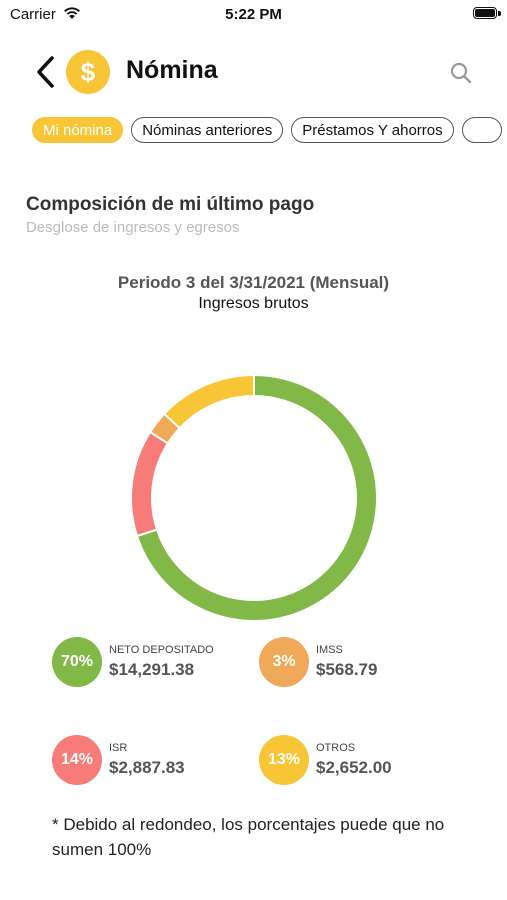 The image size is (507, 900). I want to click on legend-amount: $14,291.38, so click(152, 669).